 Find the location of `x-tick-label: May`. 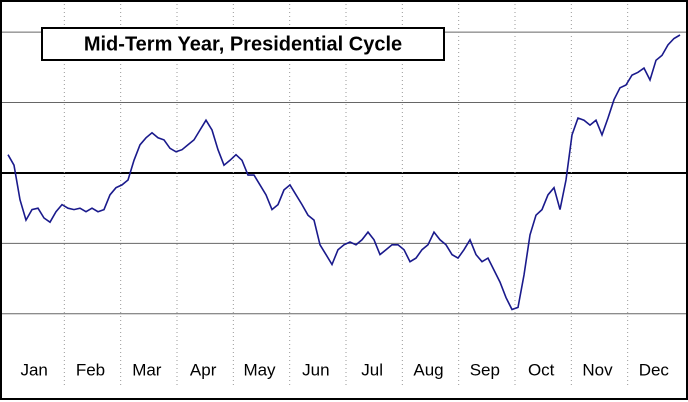

x-tick-label: May is located at coordinates (259, 369).